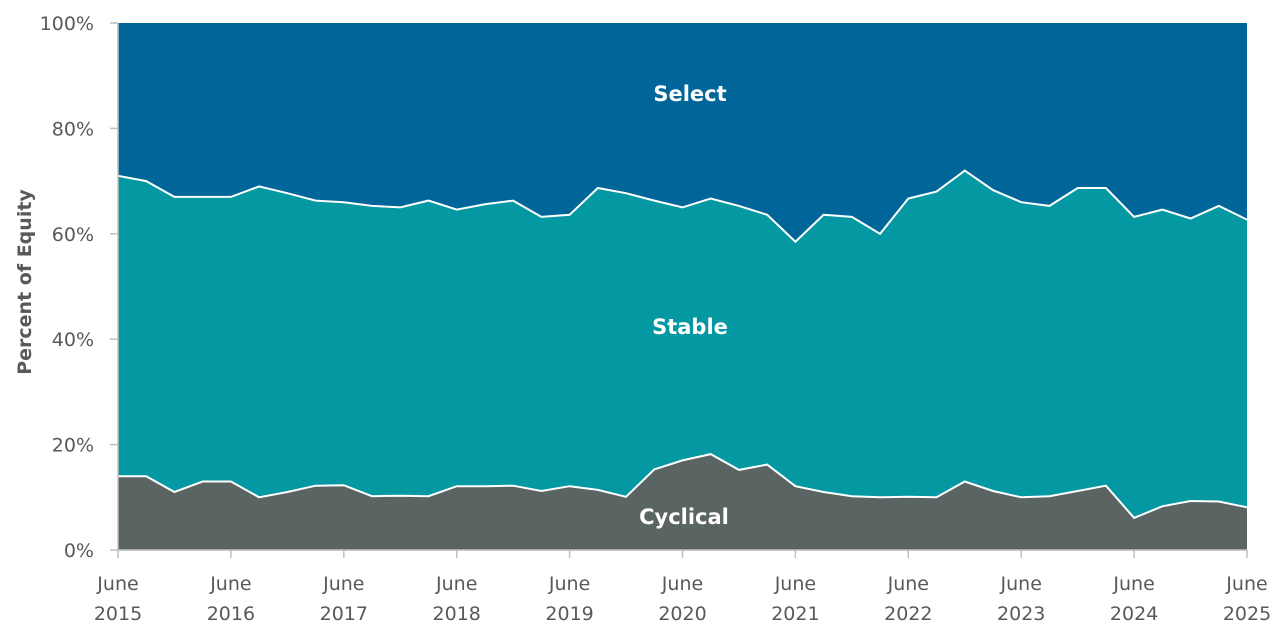 The width and height of the screenshot is (1280, 644). Describe the element at coordinates (118, 614) in the screenshot. I see `x-tick-label-year: 2015` at that location.